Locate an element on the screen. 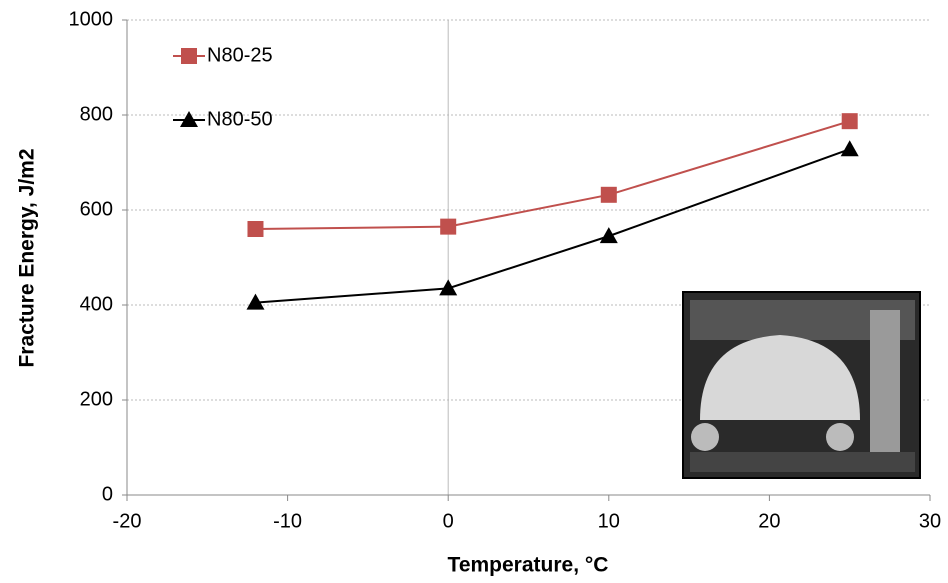 This screenshot has height=583, width=948. x-tick-label: 30 is located at coordinates (930, 521).